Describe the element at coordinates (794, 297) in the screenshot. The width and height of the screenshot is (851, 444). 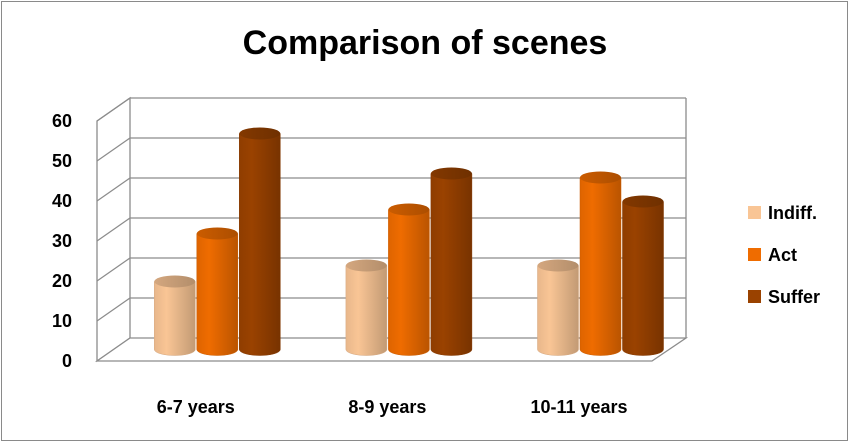
I see `legend-label: Suffer` at that location.